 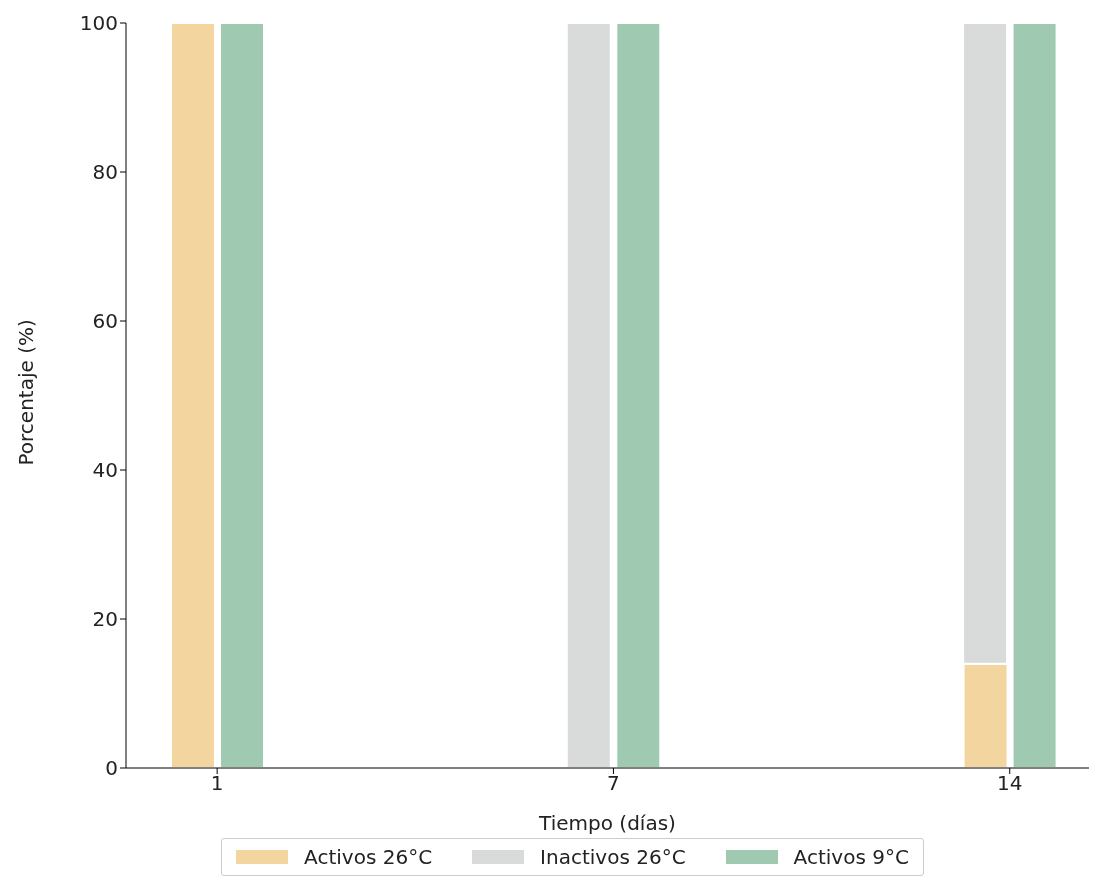 What do you see at coordinates (105, 172) in the screenshot?
I see `y-tick-label: 80` at bounding box center [105, 172].